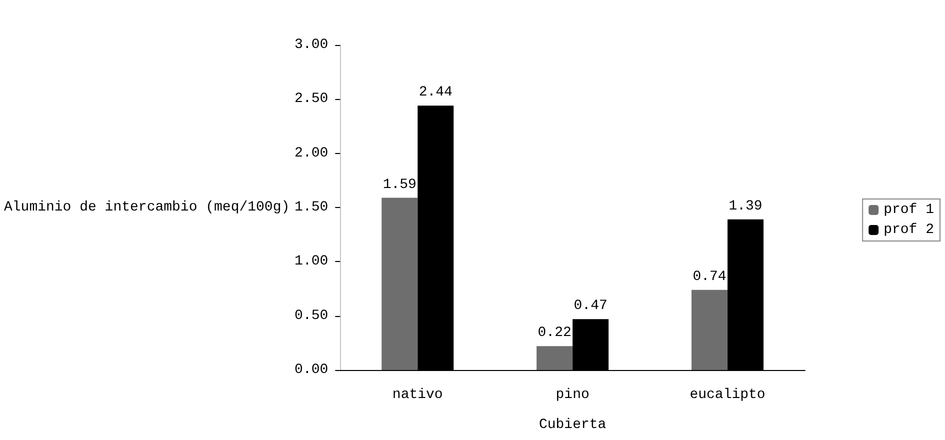  I want to click on data-label: 0.74, so click(709, 276).